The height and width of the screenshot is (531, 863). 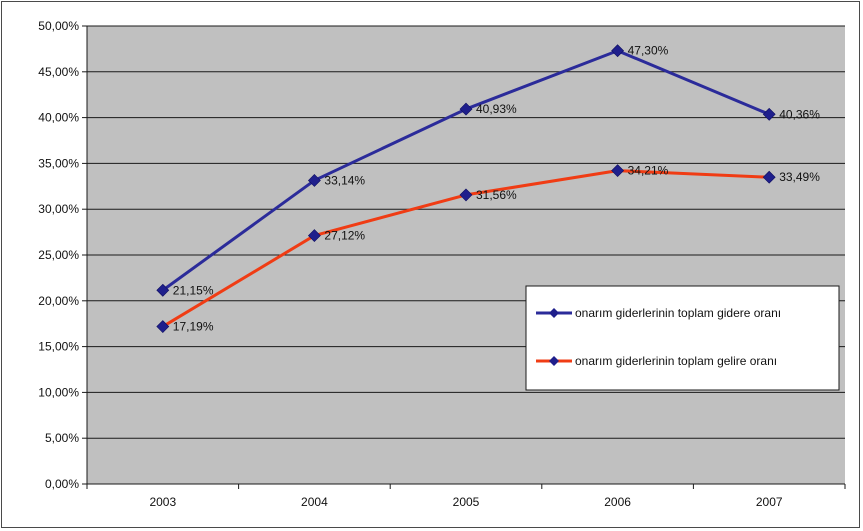 What do you see at coordinates (344, 180) in the screenshot?
I see `series-1-data-label: 33,14%` at bounding box center [344, 180].